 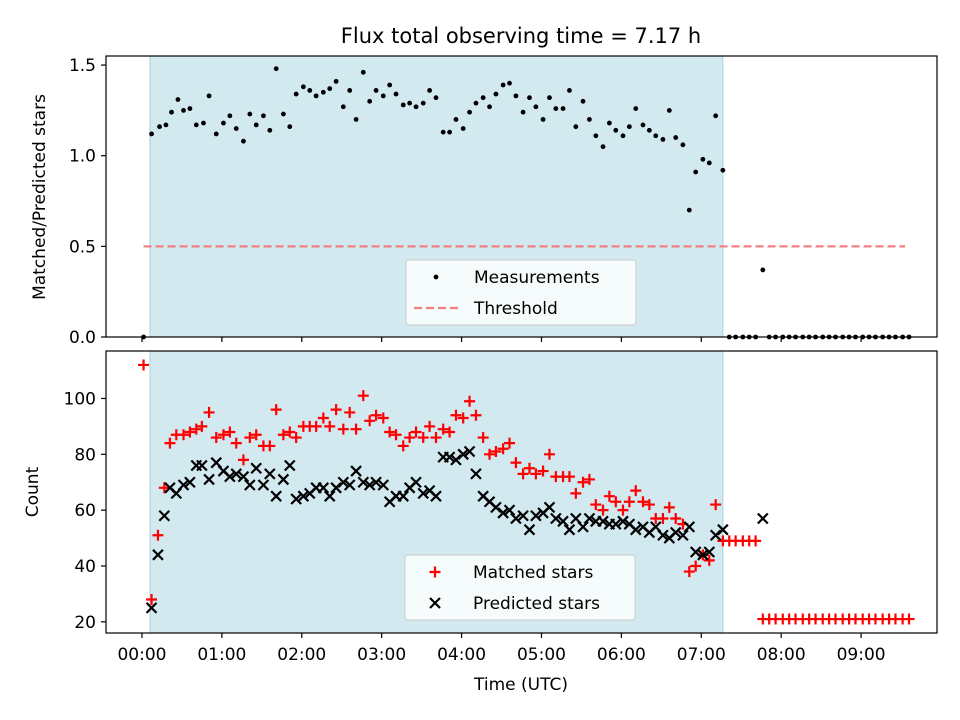 I want to click on bottom-y-axis-label: Count, so click(x=33, y=491).